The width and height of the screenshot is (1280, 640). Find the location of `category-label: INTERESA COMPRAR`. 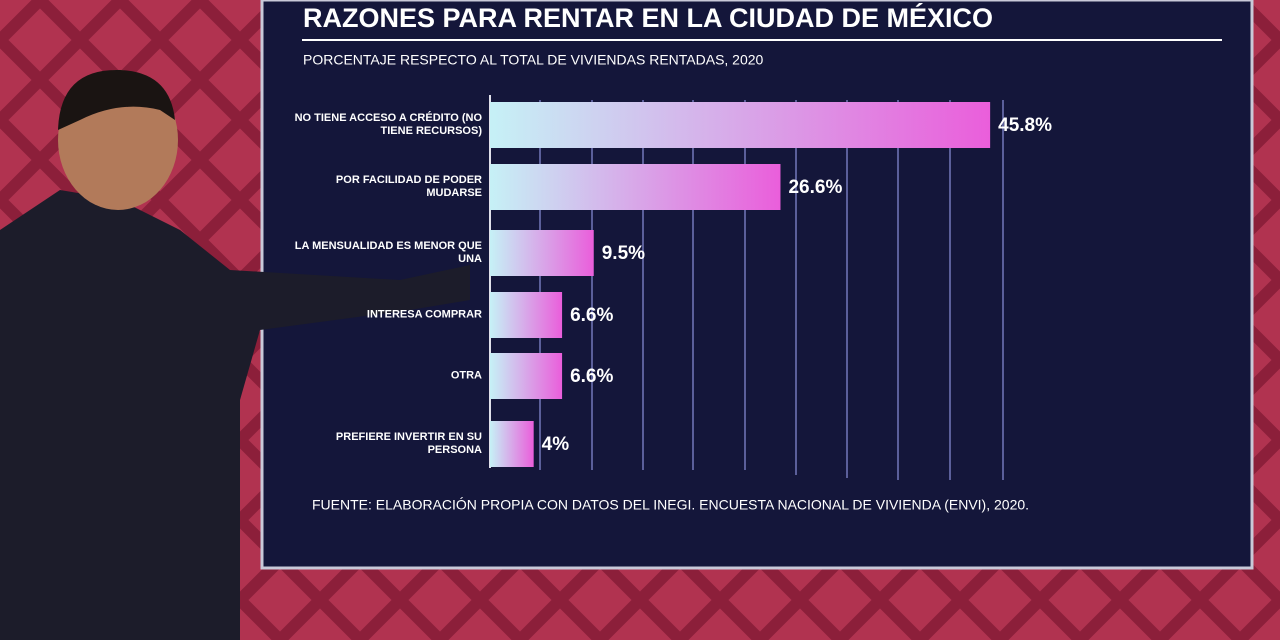

category-label: INTERESA COMPRAR is located at coordinates (424, 314).